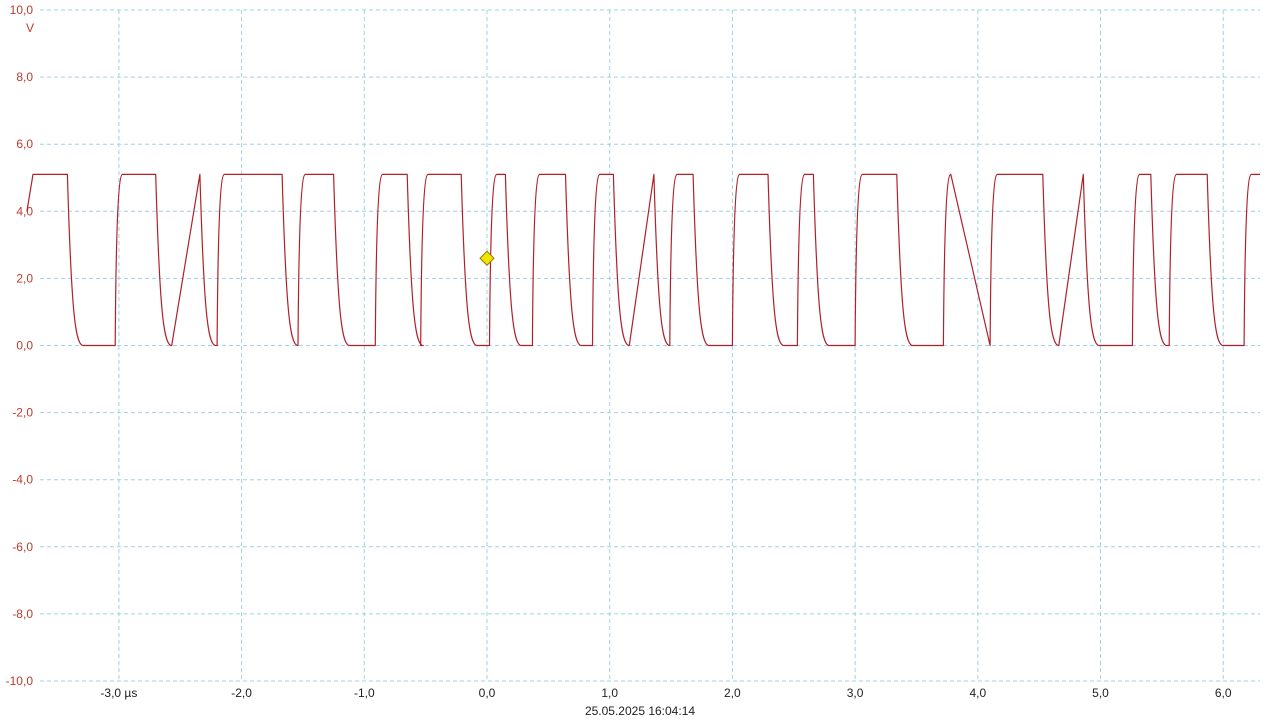 The height and width of the screenshot is (725, 1280). I want to click on x-tick-label: 4,0, so click(977, 693).